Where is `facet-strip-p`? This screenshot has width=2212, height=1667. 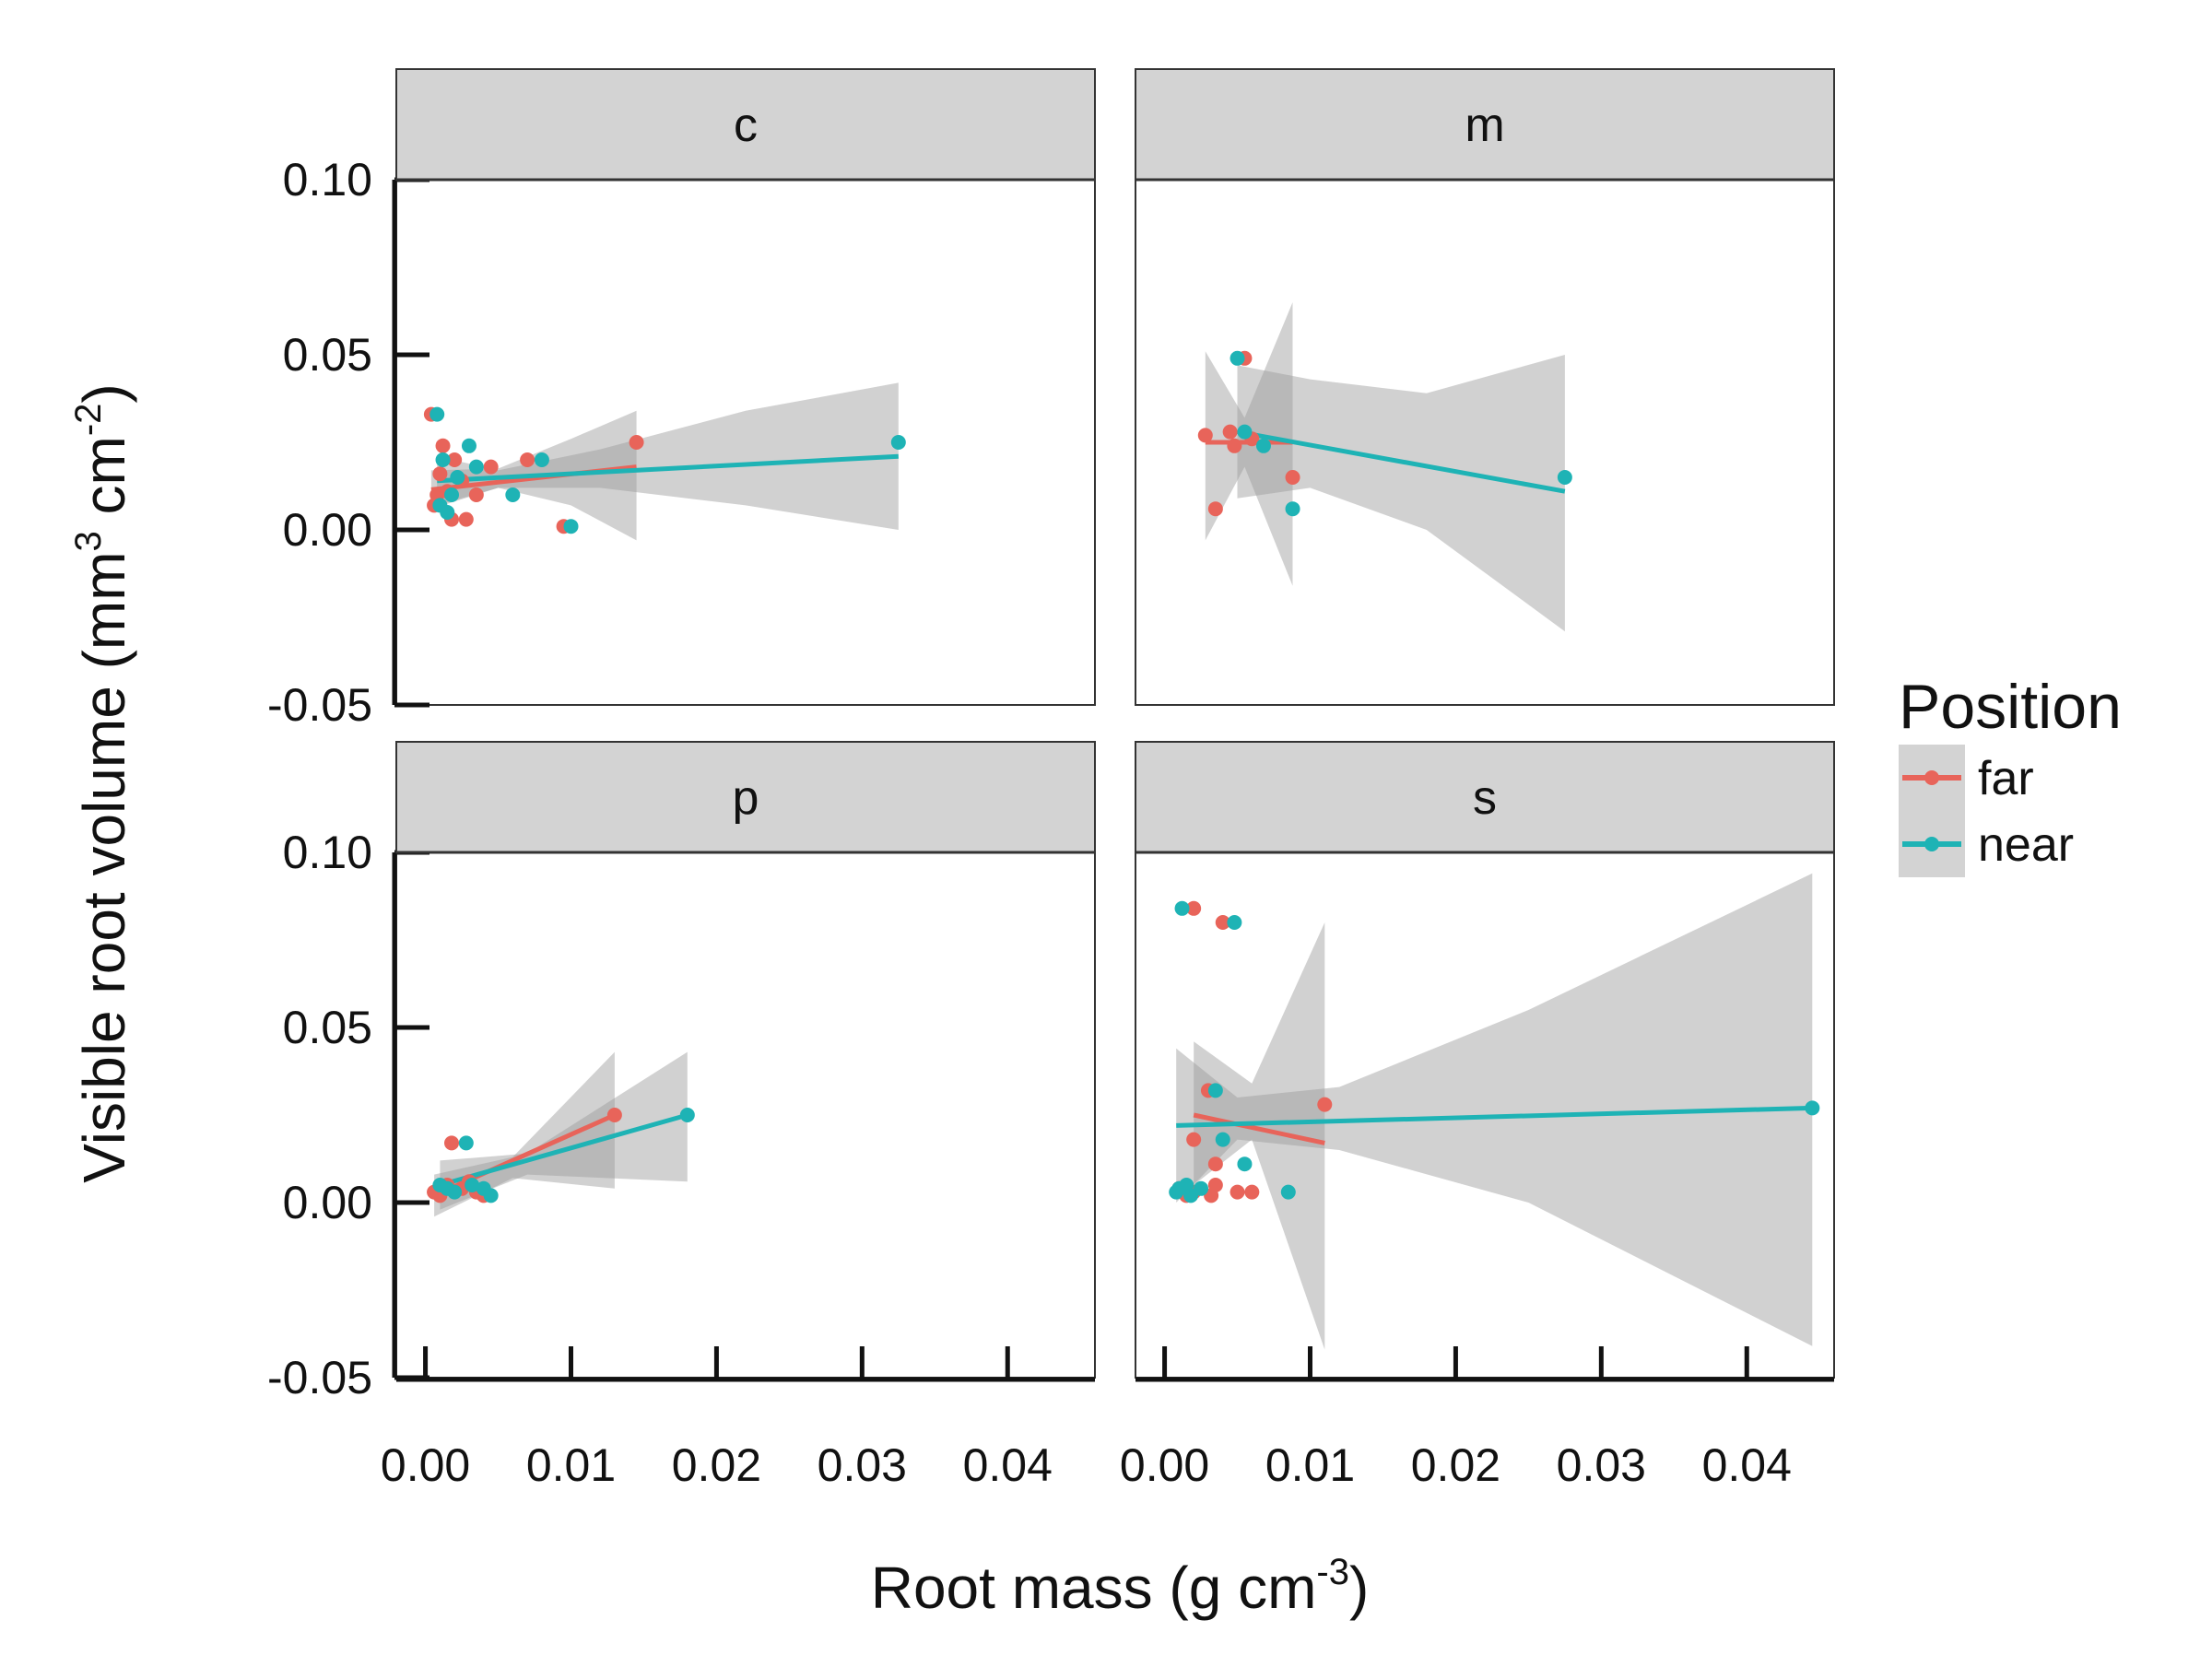 facet-strip-p is located at coordinates (745, 797).